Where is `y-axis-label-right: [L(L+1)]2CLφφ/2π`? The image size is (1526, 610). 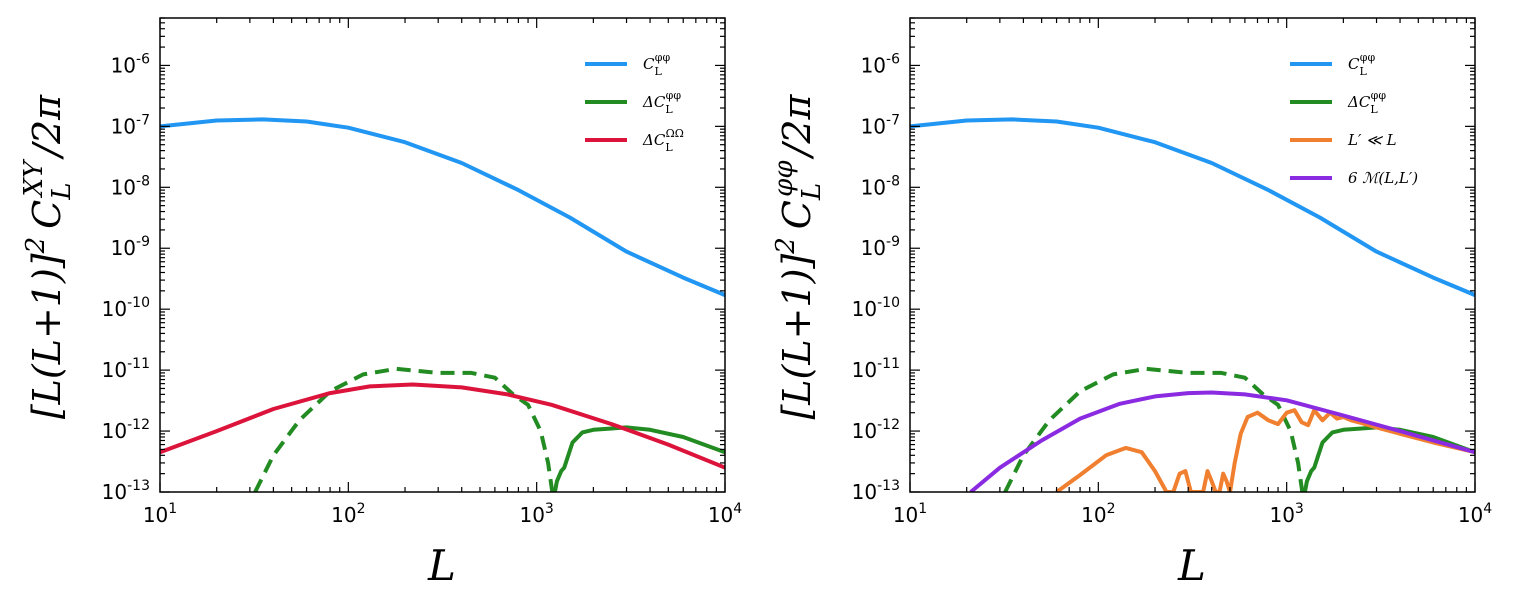 y-axis-label-right: [L(L+1)]2CLφφ/2π is located at coordinates (798, 256).